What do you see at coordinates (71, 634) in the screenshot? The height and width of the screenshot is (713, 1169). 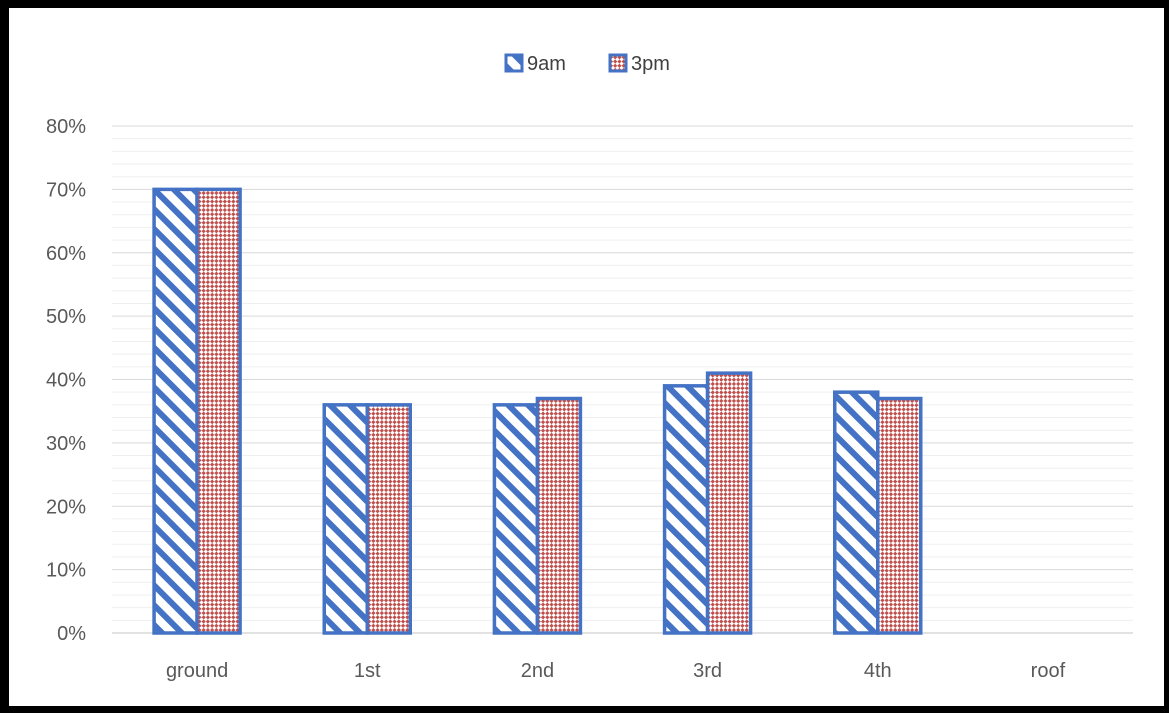 I see `y-tick-label: 0%` at bounding box center [71, 634].